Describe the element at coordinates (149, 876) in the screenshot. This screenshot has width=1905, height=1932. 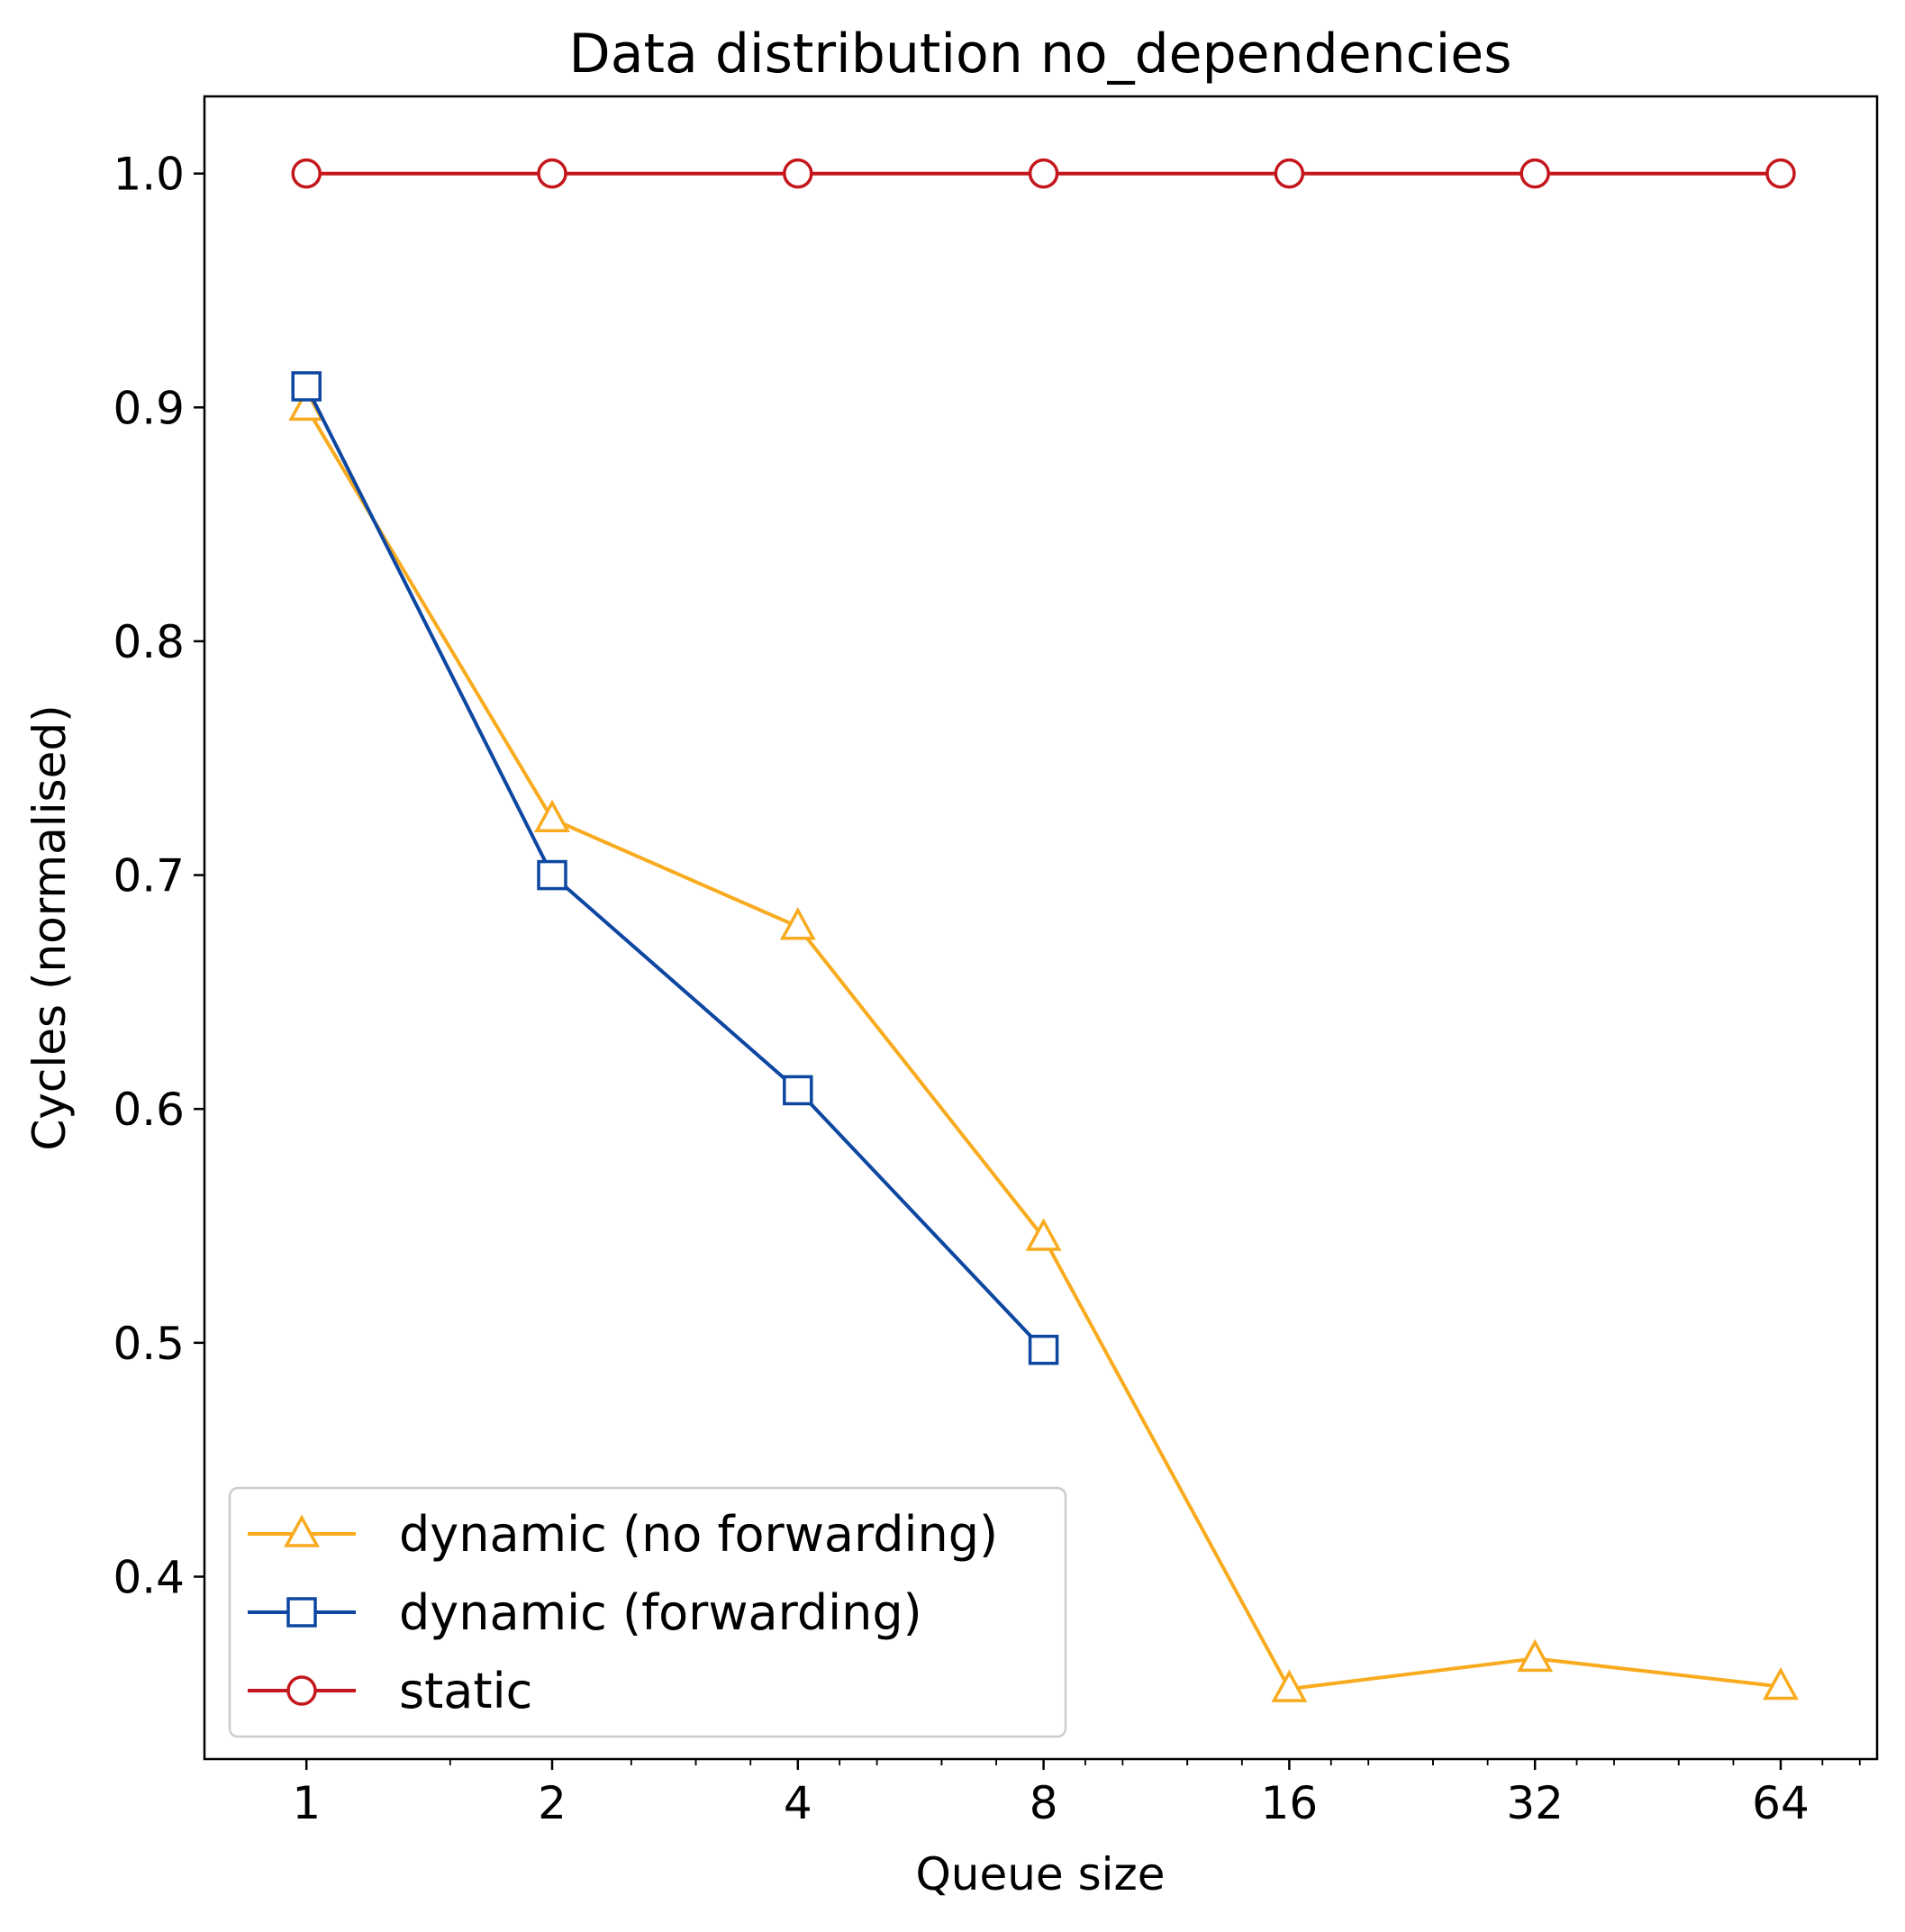
I see `y-tick-label: 0.7` at that location.